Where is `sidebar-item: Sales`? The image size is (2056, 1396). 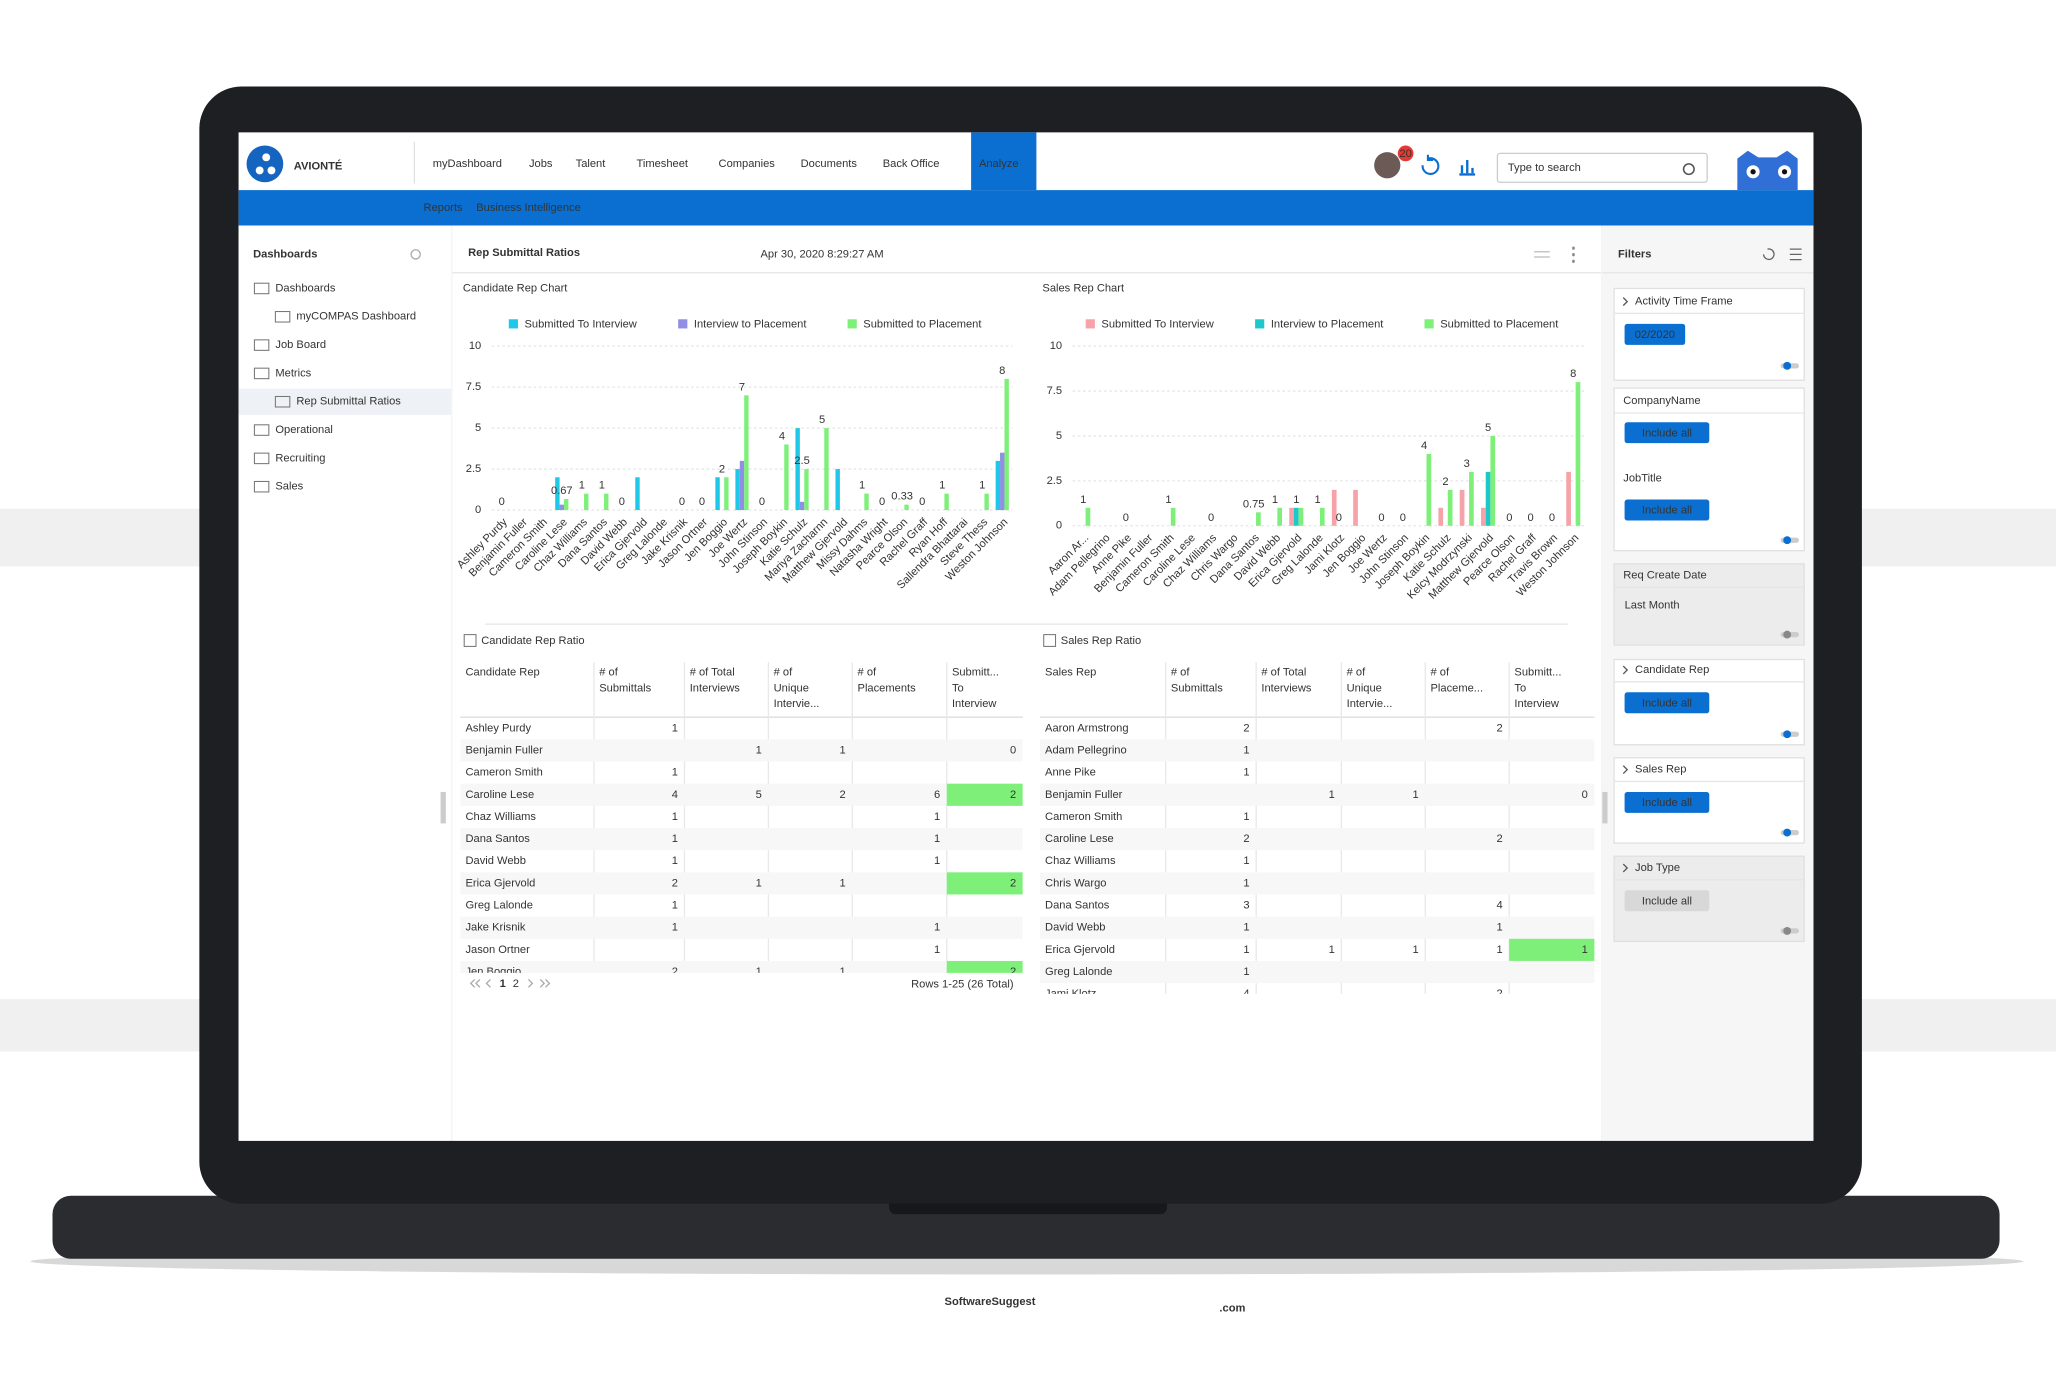 sidebar-item: Sales is located at coordinates (289, 487).